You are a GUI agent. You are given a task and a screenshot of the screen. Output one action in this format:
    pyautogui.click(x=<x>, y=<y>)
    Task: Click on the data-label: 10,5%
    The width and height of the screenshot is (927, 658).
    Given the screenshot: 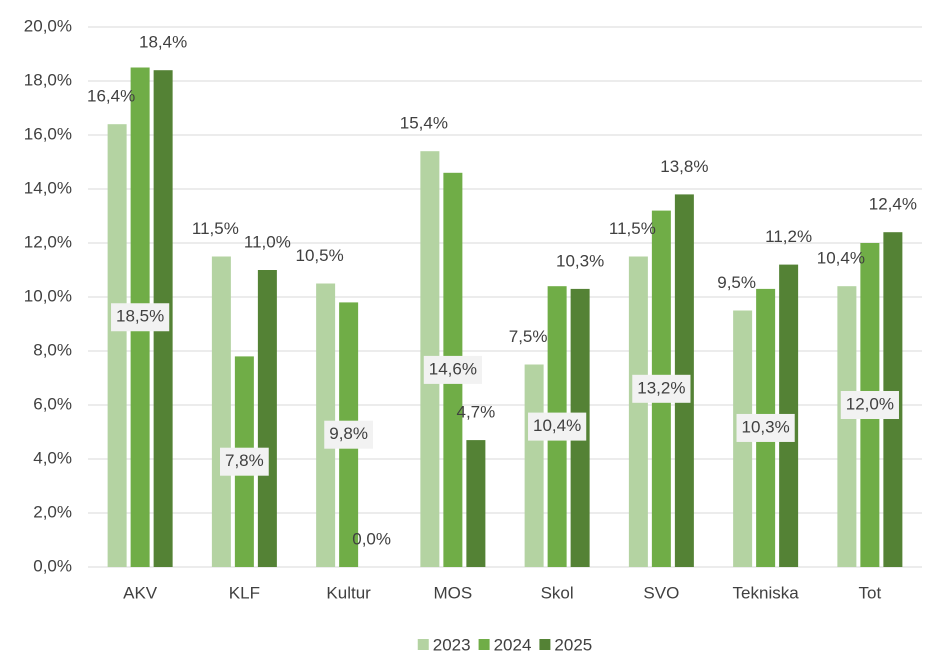 What is the action you would take?
    pyautogui.click(x=320, y=255)
    